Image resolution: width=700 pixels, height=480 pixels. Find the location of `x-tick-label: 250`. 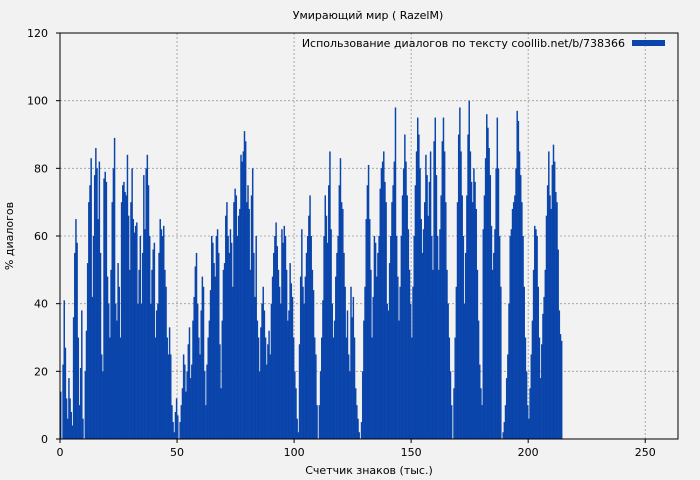

x-tick-label: 250 is located at coordinates (645, 452).